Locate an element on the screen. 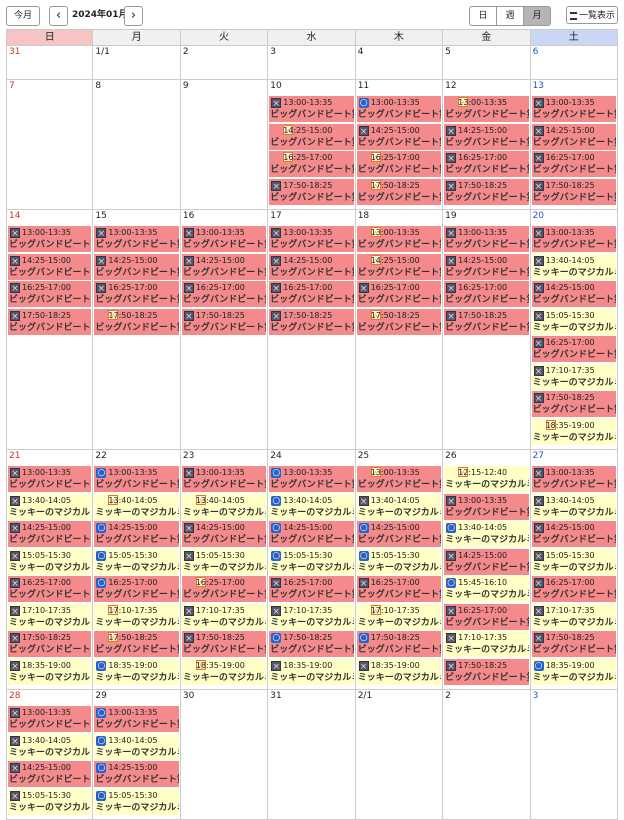 The width and height of the screenshot is (624, 820). view-button: 週 is located at coordinates (510, 16).